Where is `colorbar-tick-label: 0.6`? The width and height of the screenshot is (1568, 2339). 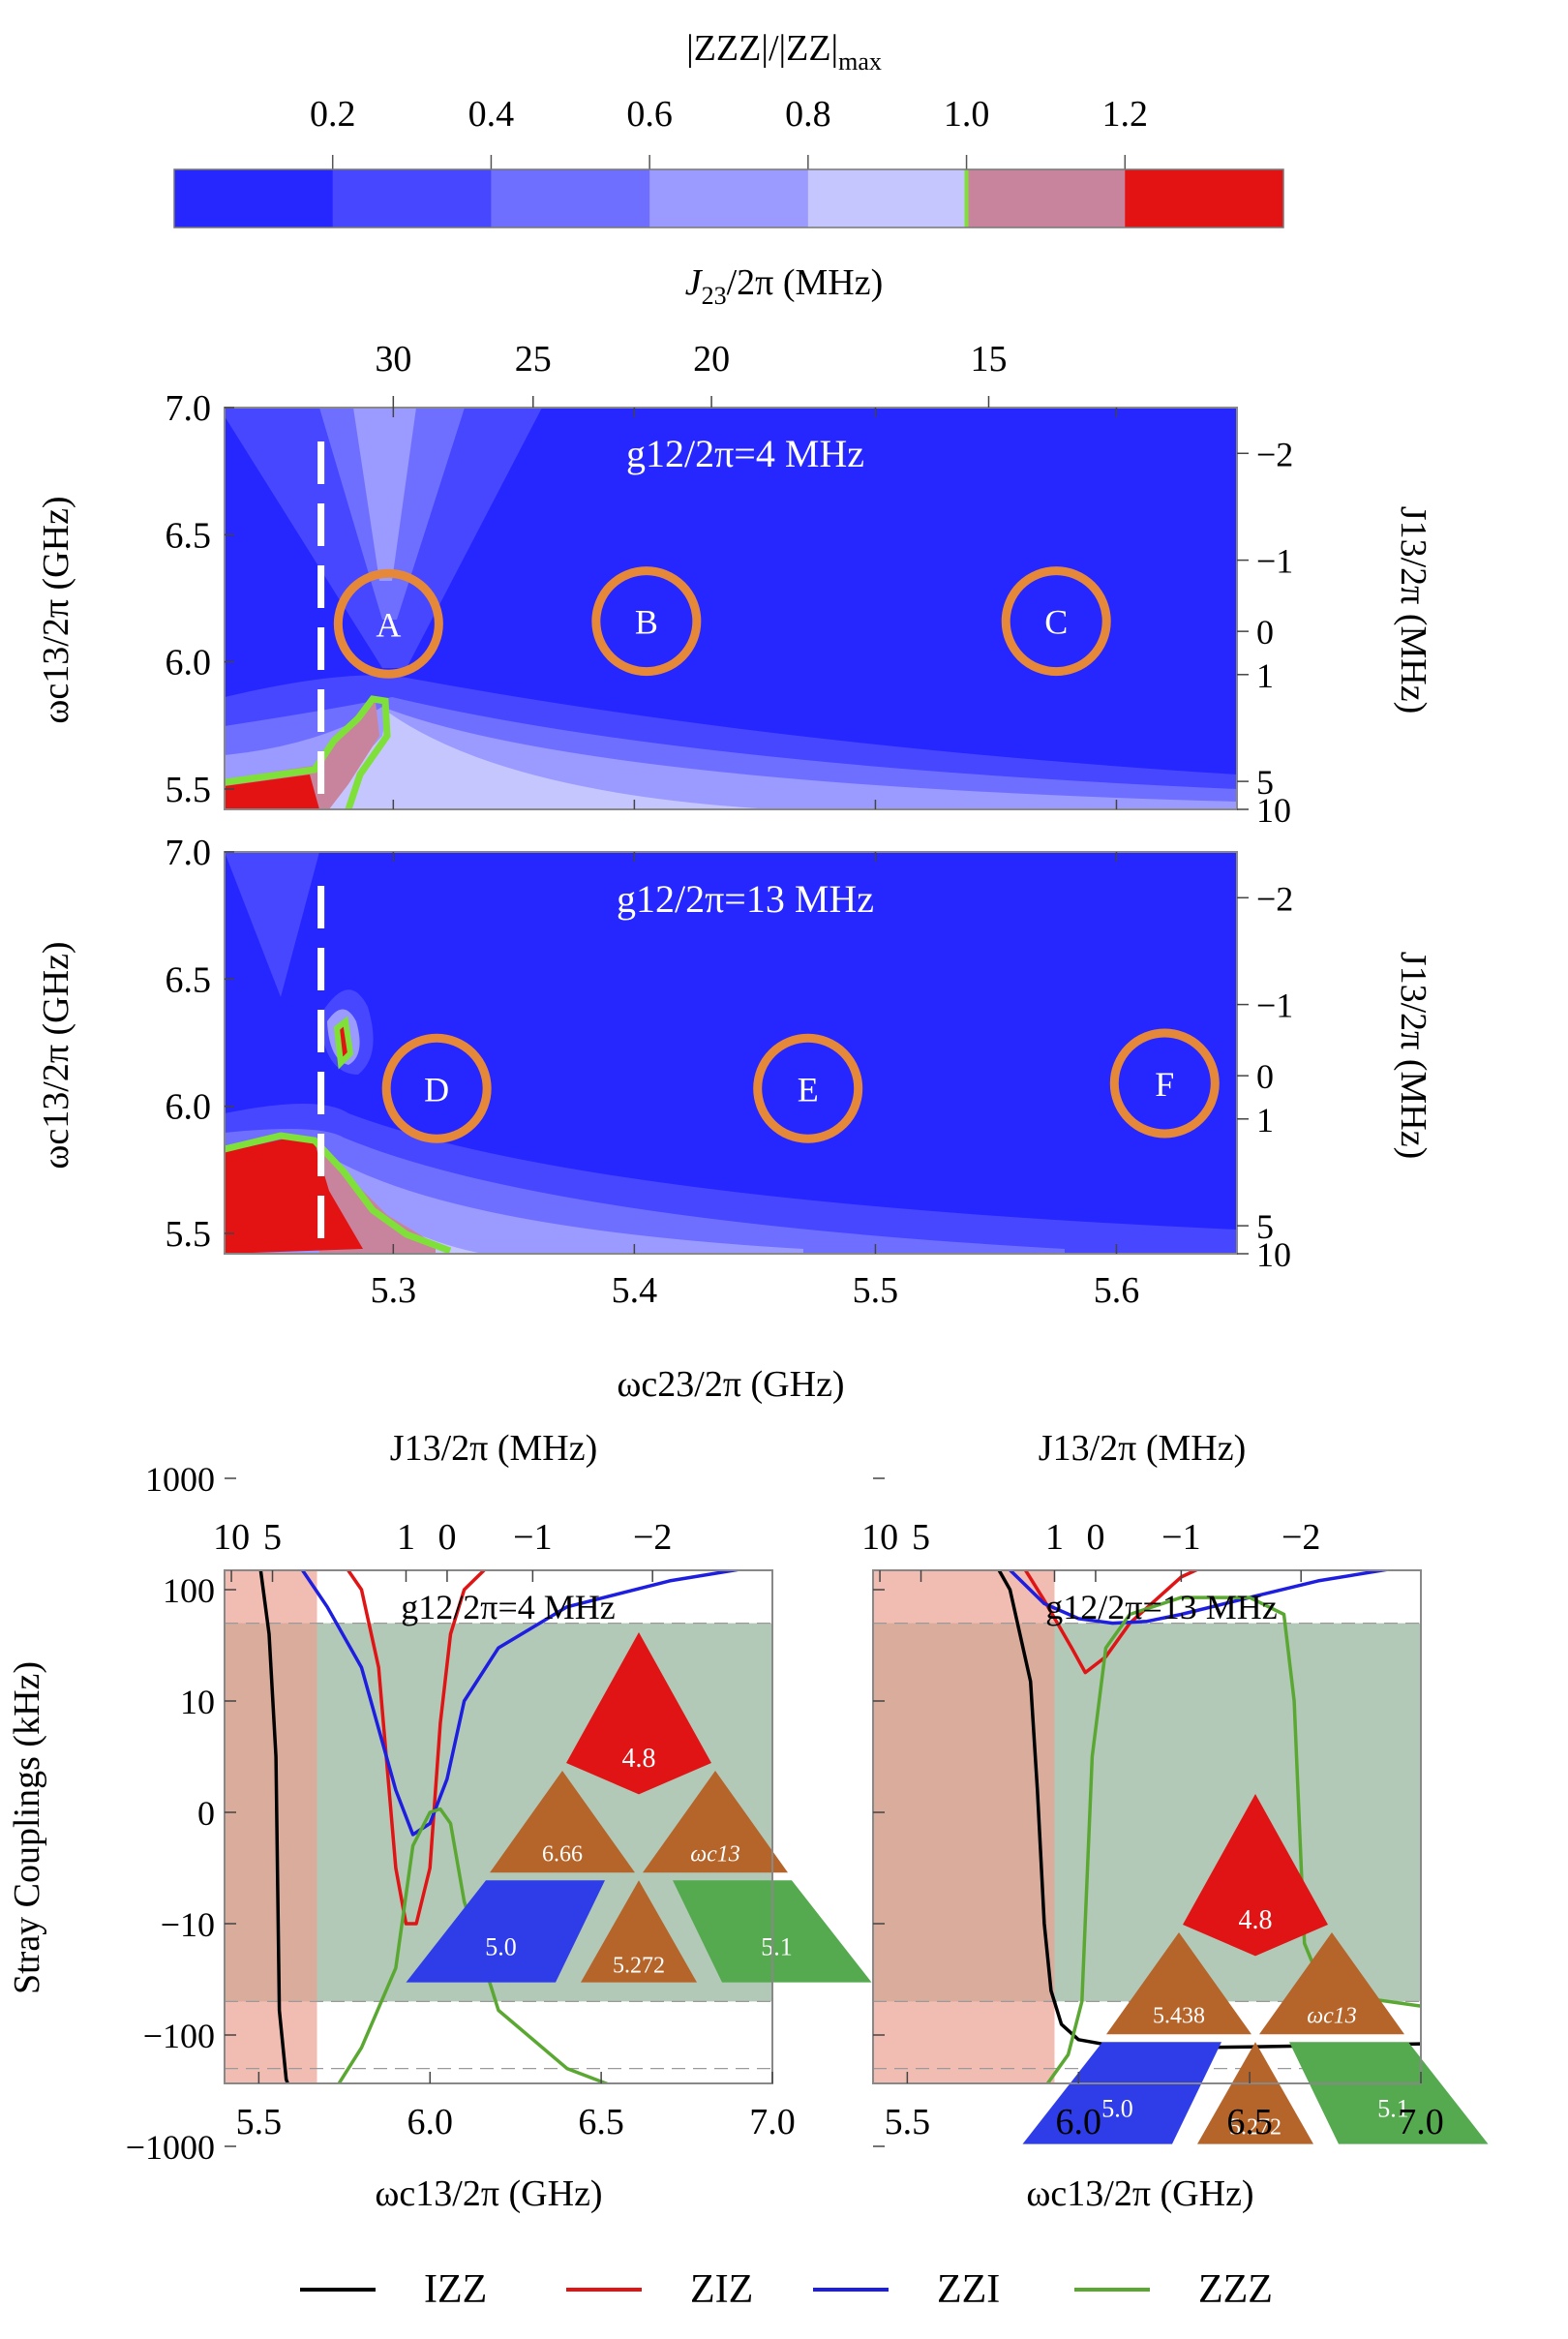 colorbar-tick-label: 0.6 is located at coordinates (649, 114).